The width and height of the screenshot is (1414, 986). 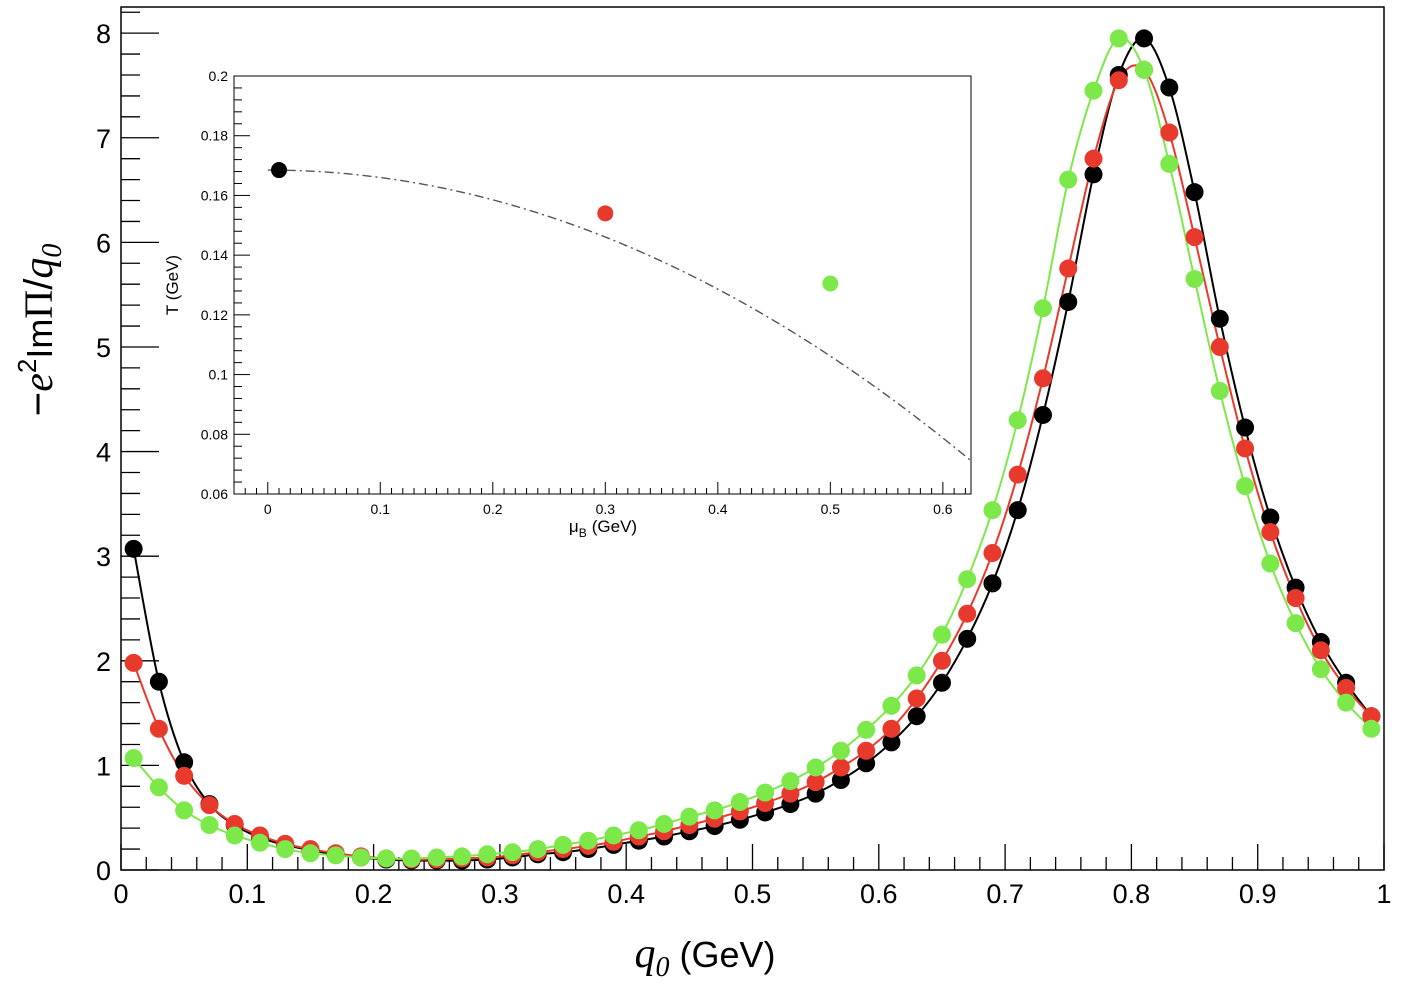 I want to click on x-axis-title: q0 (GeV), so click(x=704, y=957).